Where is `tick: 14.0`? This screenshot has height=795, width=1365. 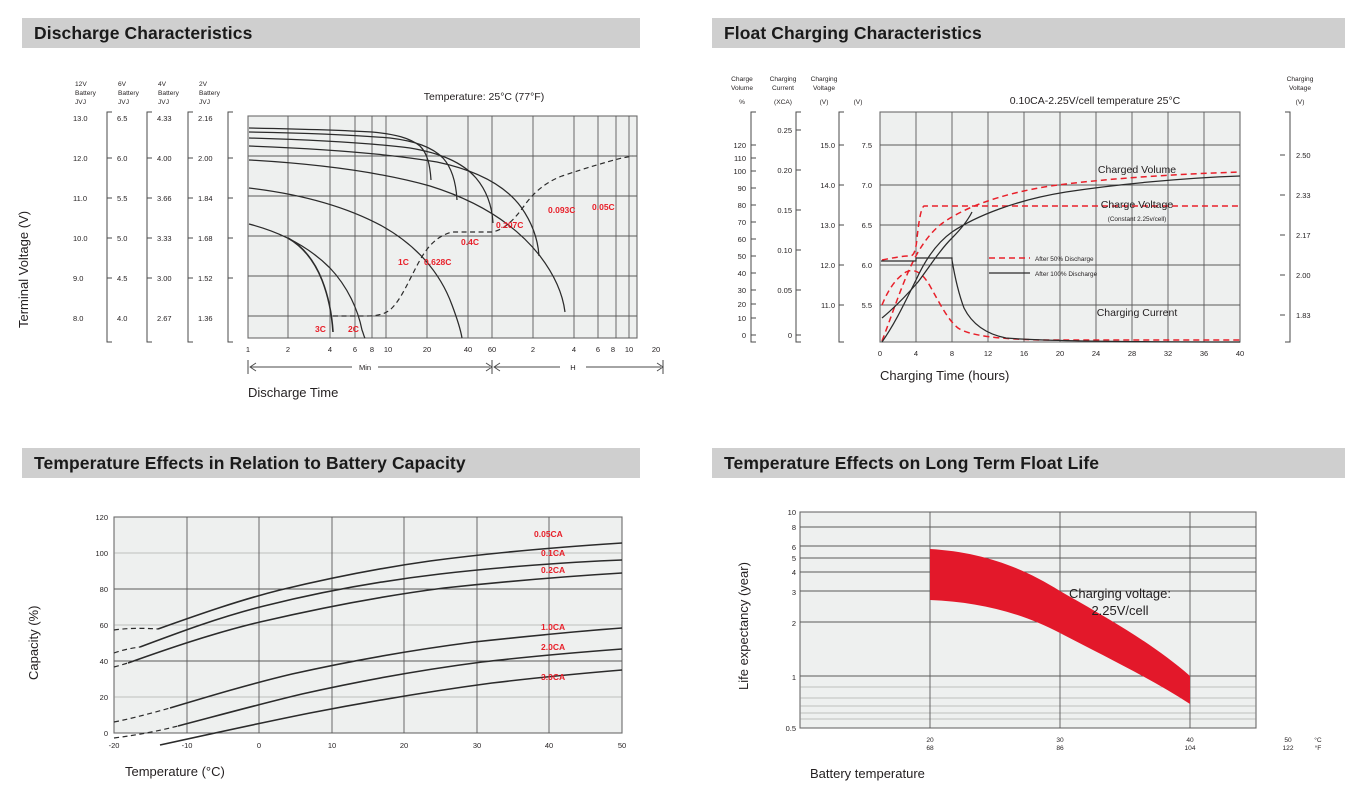
tick: 14.0 is located at coordinates (827, 185).